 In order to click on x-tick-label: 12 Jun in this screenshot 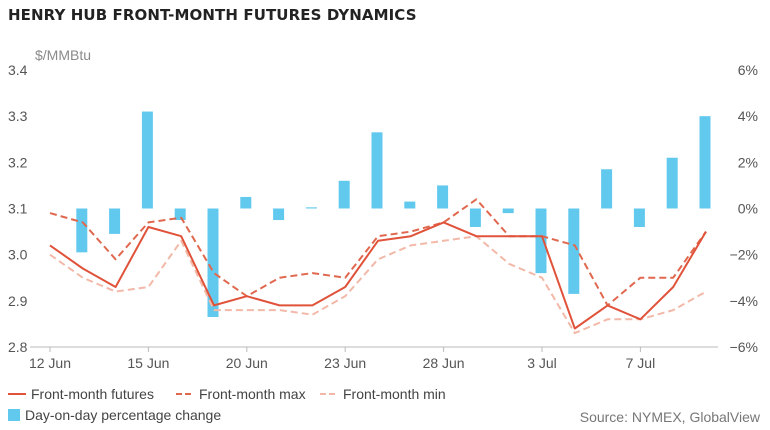, I will do `click(50, 363)`.